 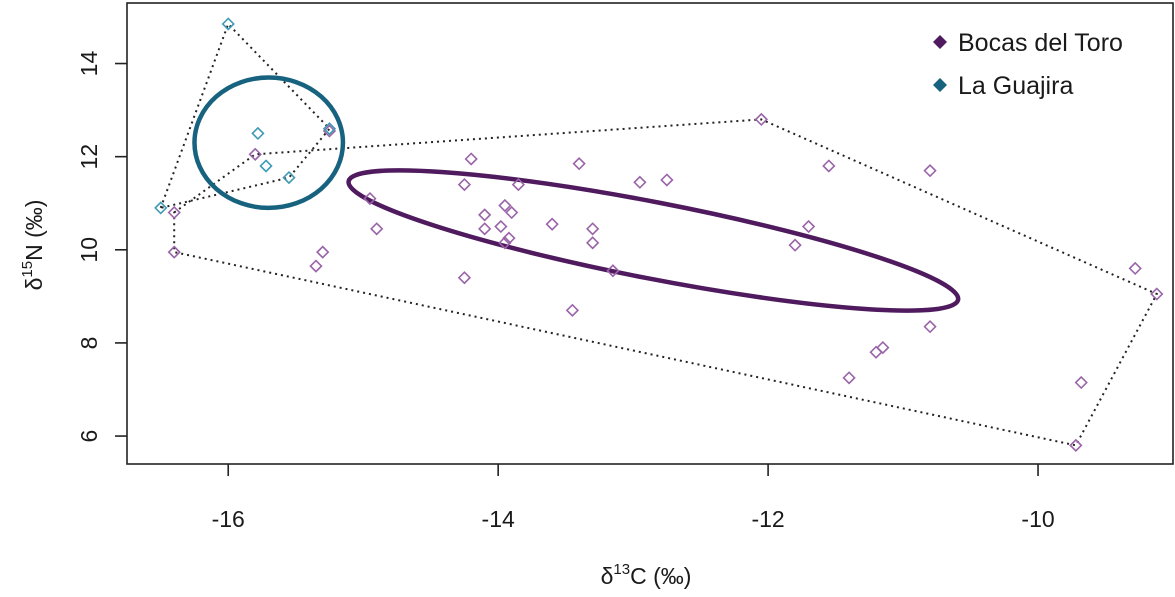 What do you see at coordinates (653, 240) in the screenshot?
I see `ellipse-bocas-del-toro` at bounding box center [653, 240].